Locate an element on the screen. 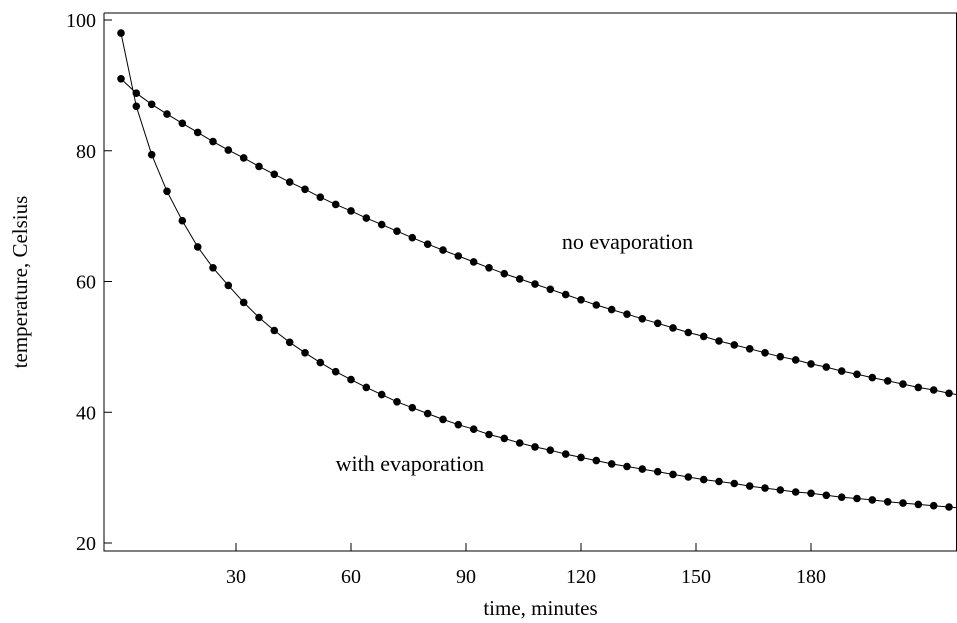 The height and width of the screenshot is (623, 957). series-annotation: with evaporation is located at coordinates (410, 463).